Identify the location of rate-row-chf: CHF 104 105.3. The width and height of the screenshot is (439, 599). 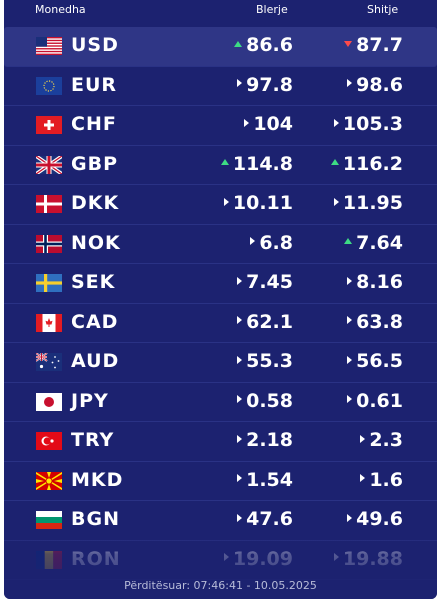
(220, 126).